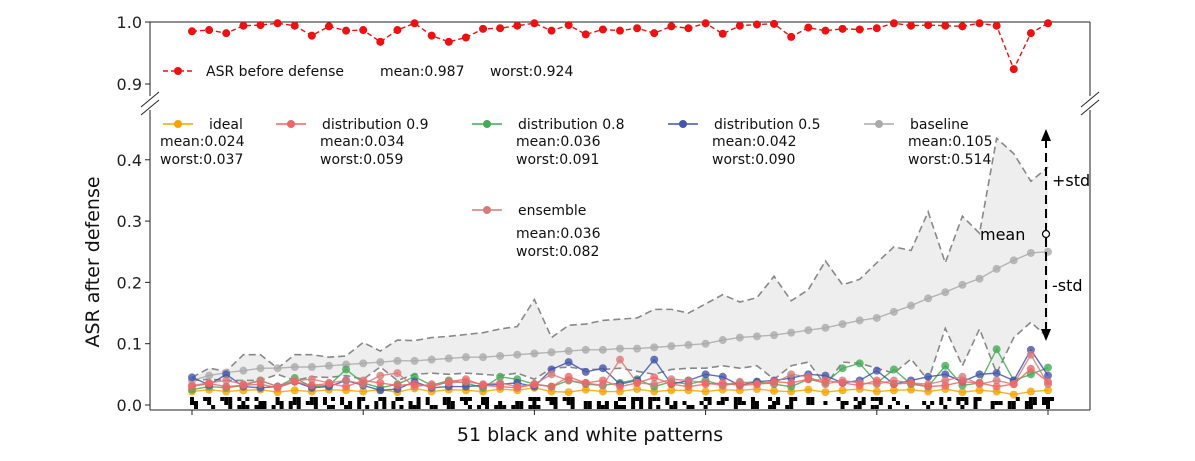 Image resolution: width=1195 pixels, height=461 pixels. I want to click on std-annotation: +std -std mean, so click(1035, 235).